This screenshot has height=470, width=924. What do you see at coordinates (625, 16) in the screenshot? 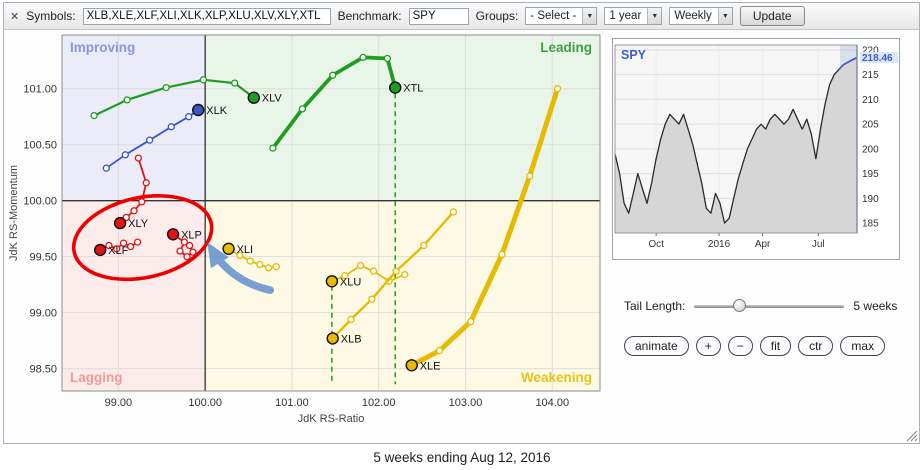
I see `period-select-value: 1 year` at bounding box center [625, 16].